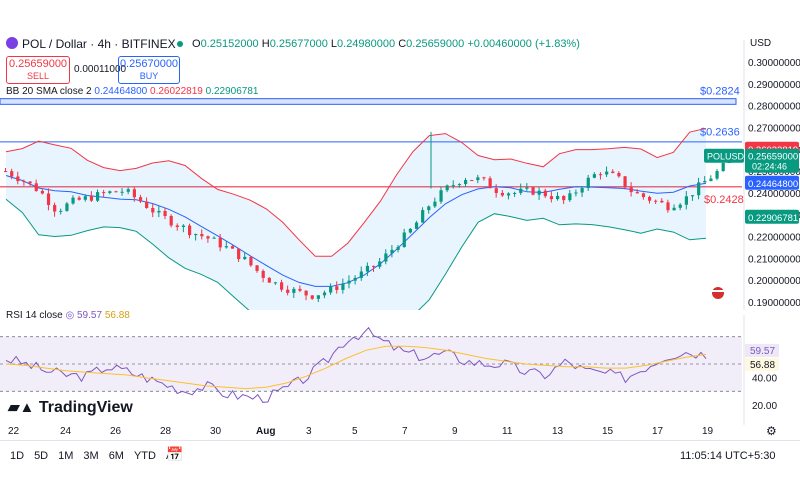 Image resolution: width=800 pixels, height=500 pixels. I want to click on price-axis-tick: 0.24000000, so click(774, 194).